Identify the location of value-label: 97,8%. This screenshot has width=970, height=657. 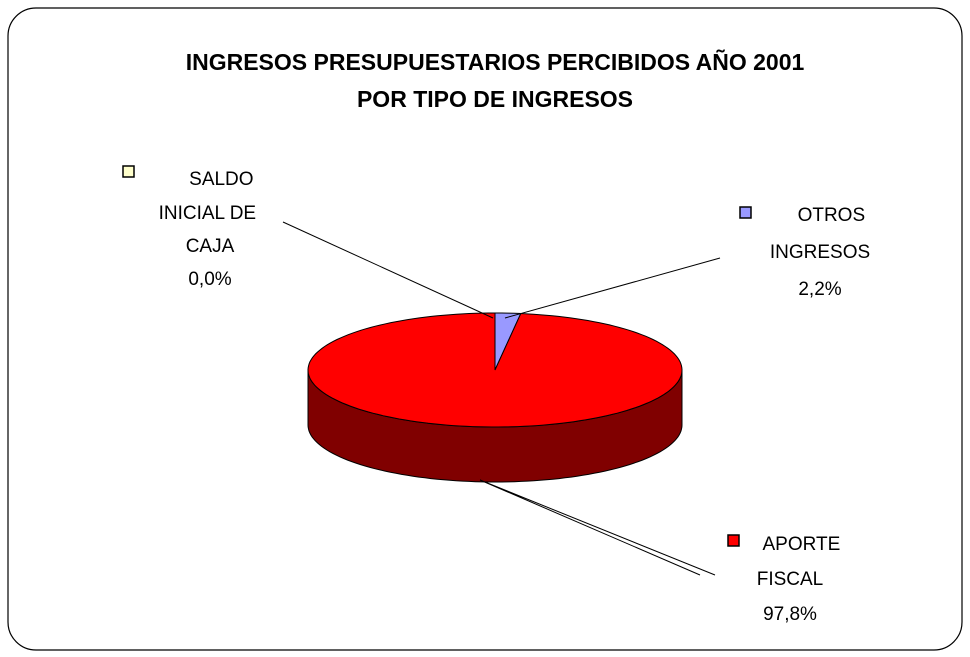
(790, 614).